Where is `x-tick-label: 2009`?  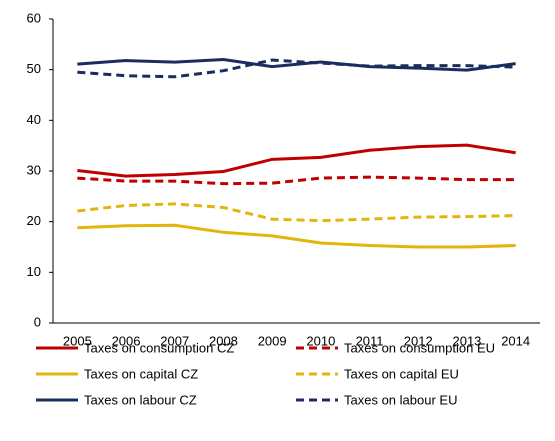 x-tick-label: 2009 is located at coordinates (272, 340).